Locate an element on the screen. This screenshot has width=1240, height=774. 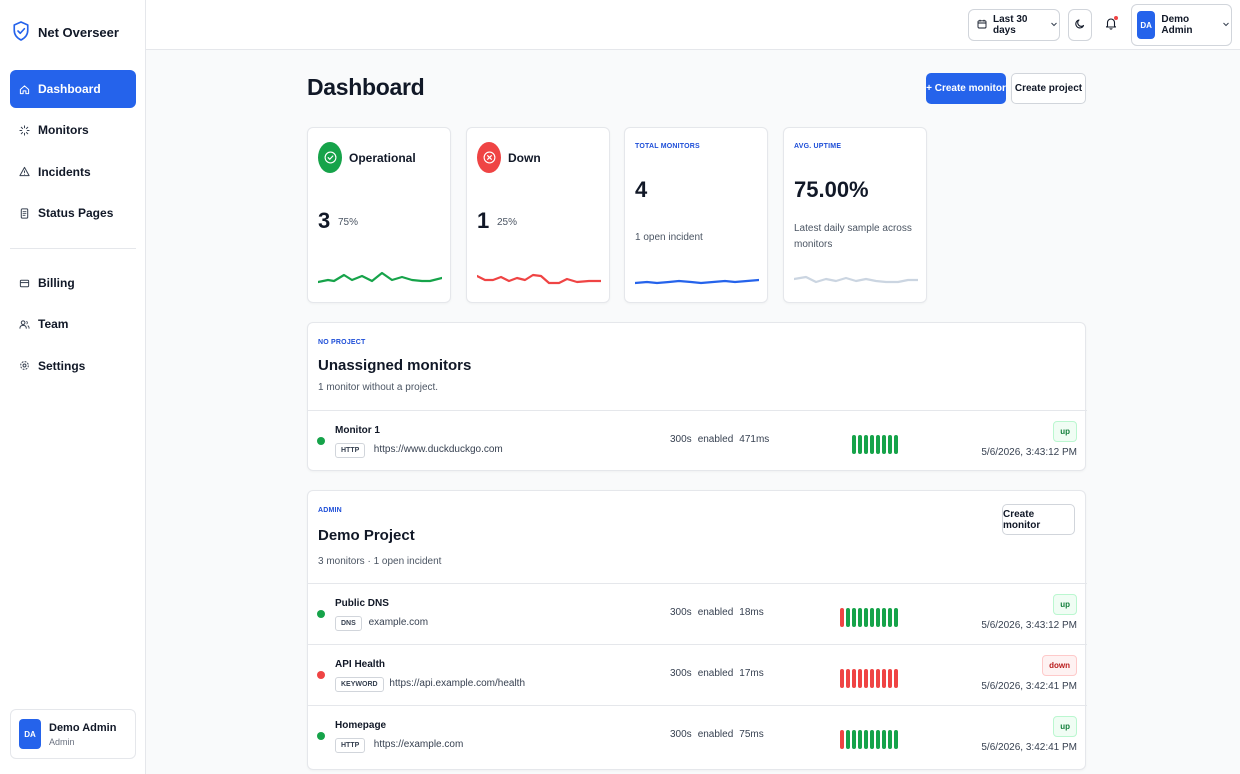
sidebar-item-dashboard: Dashboard is located at coordinates (73, 89).